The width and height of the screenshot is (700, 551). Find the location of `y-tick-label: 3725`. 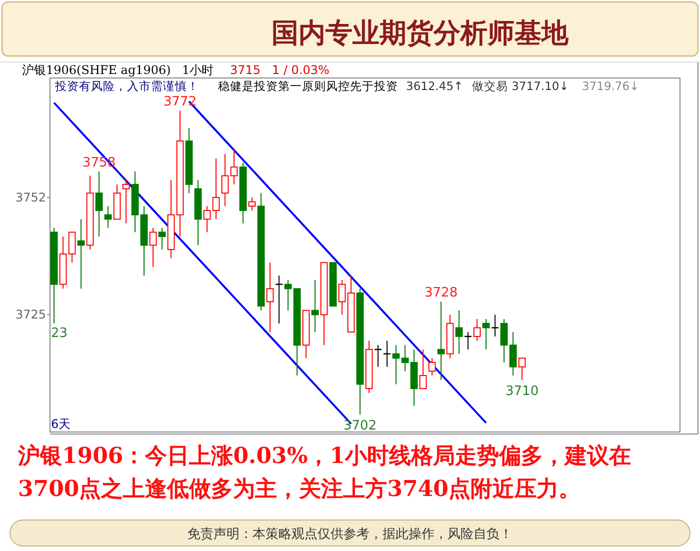

y-tick-label: 3725 is located at coordinates (30, 315).